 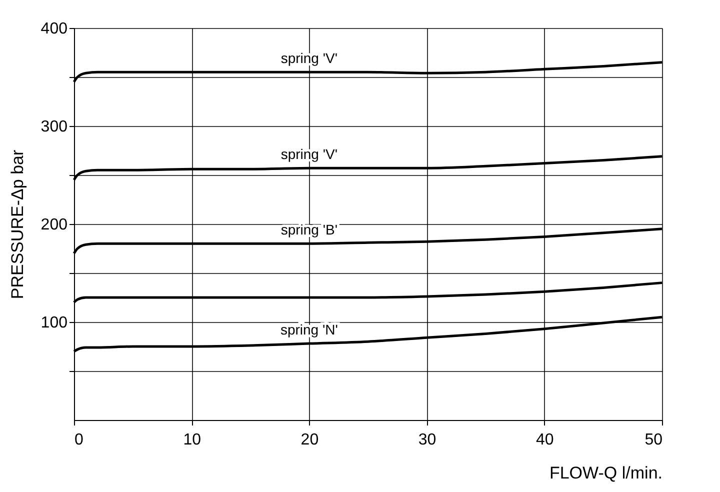 What do you see at coordinates (54, 29) in the screenshot?
I see `y-tick-label: 400` at bounding box center [54, 29].